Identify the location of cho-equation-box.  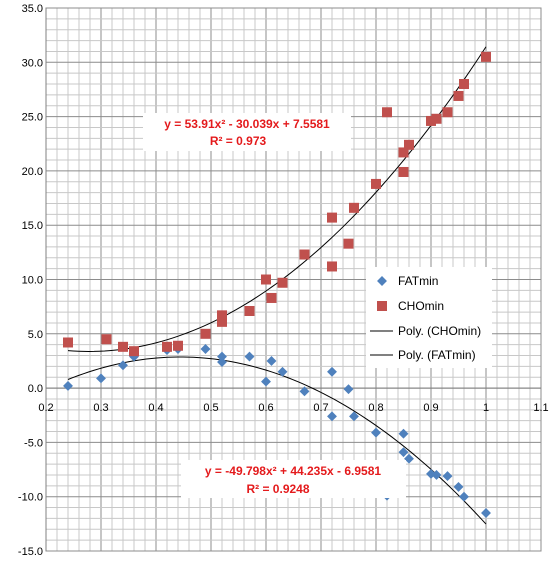
(247, 132).